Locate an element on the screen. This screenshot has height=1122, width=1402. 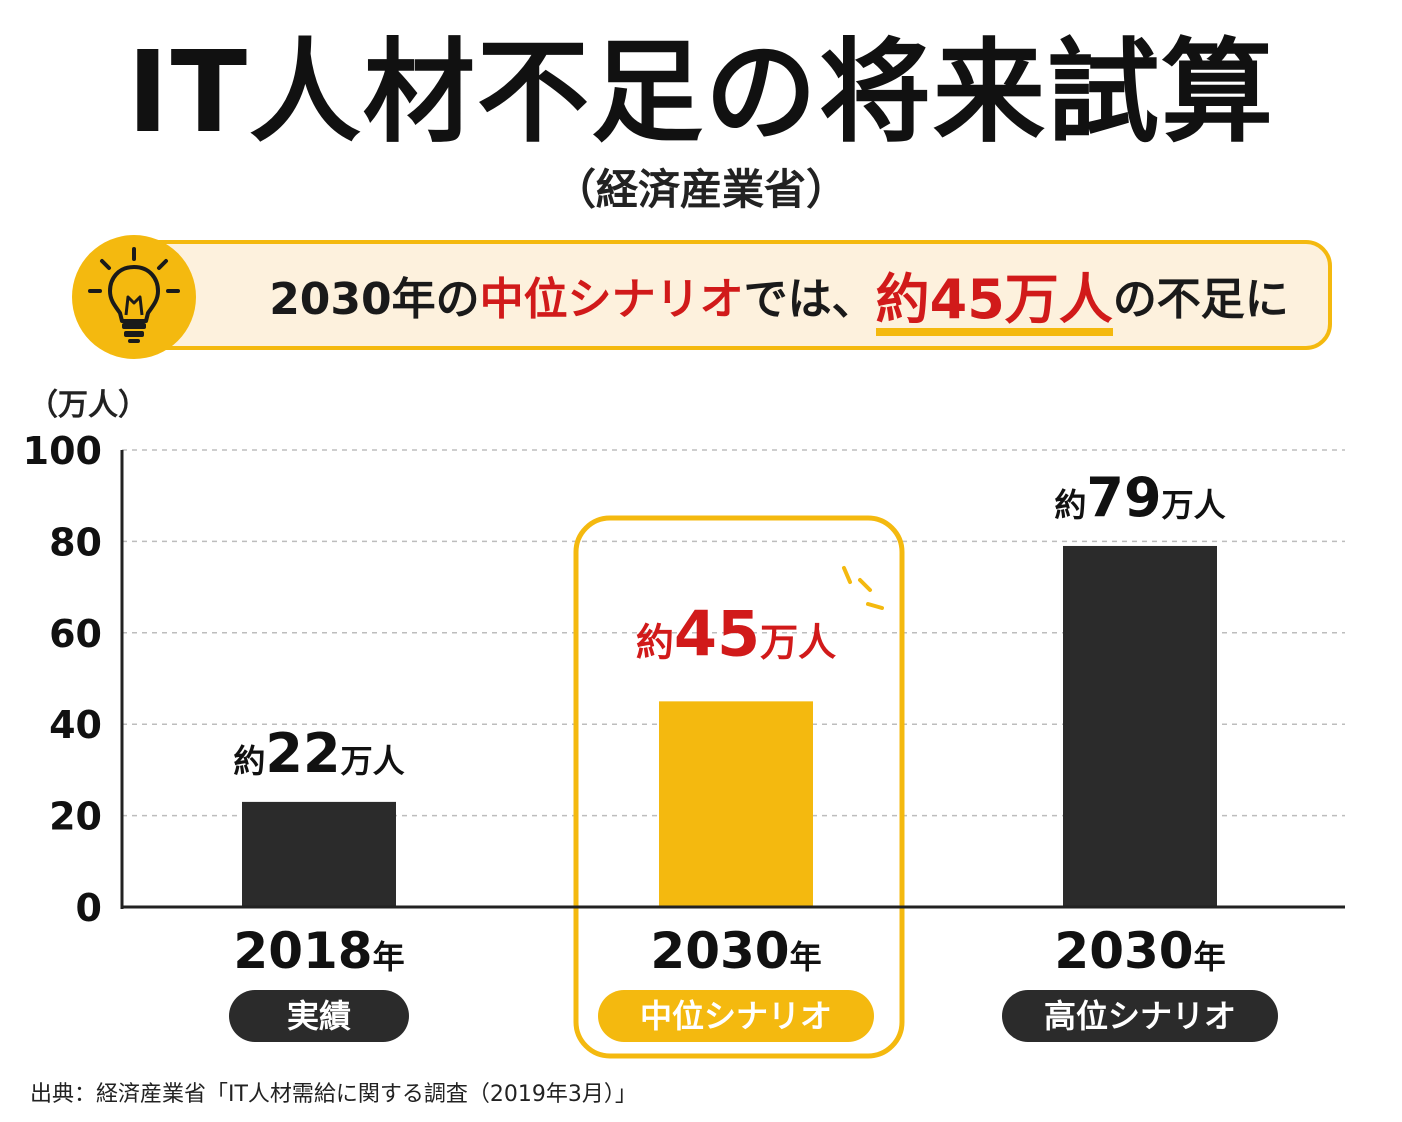
x-category-year: 2018年 is located at coordinates (318, 951).